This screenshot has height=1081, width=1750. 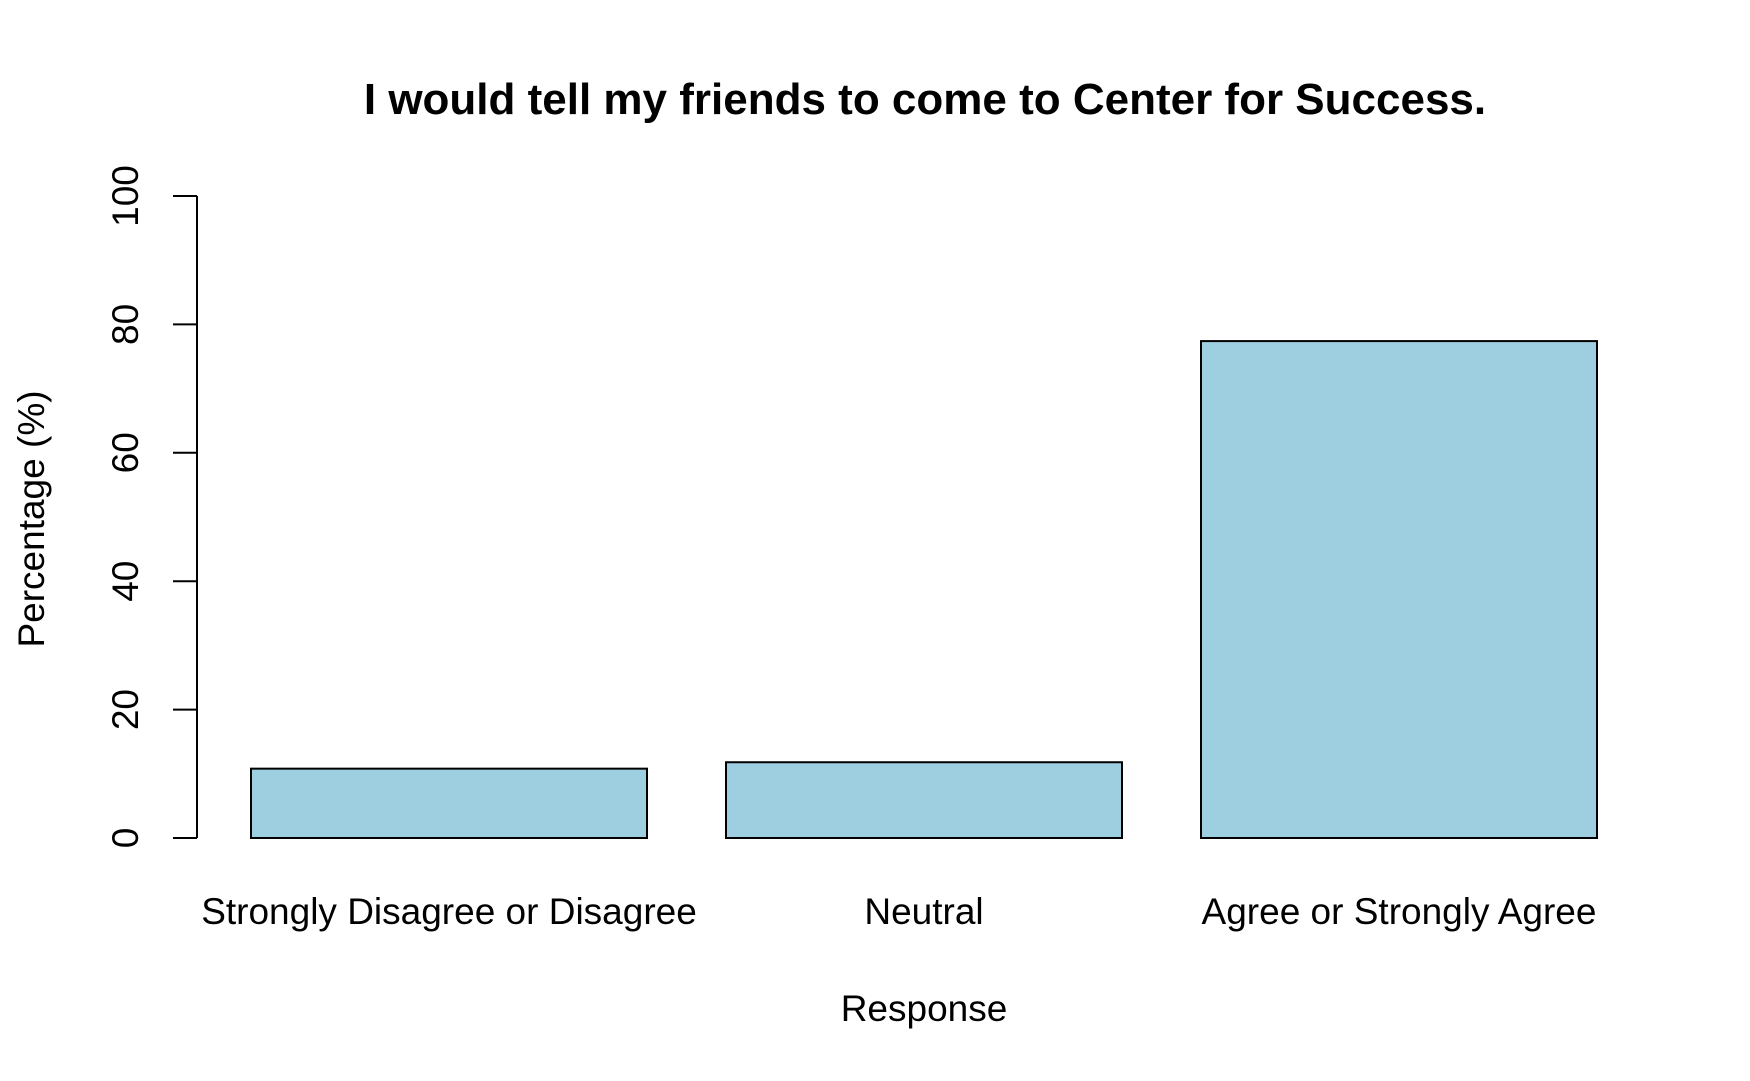 What do you see at coordinates (1399, 911) in the screenshot?
I see `x-category-label: Agree or Strongly Agree` at bounding box center [1399, 911].